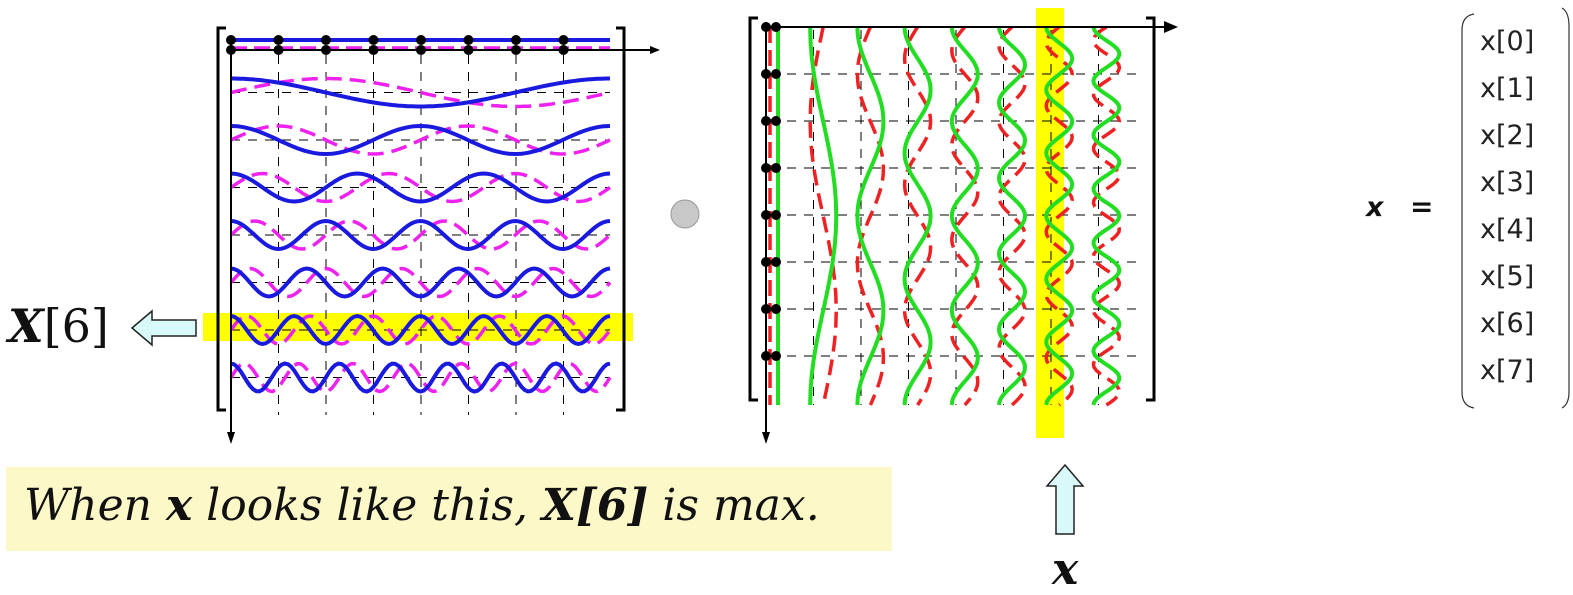  Describe the element at coordinates (595, 505) in the screenshot. I see `caption-target: X[6]` at that location.